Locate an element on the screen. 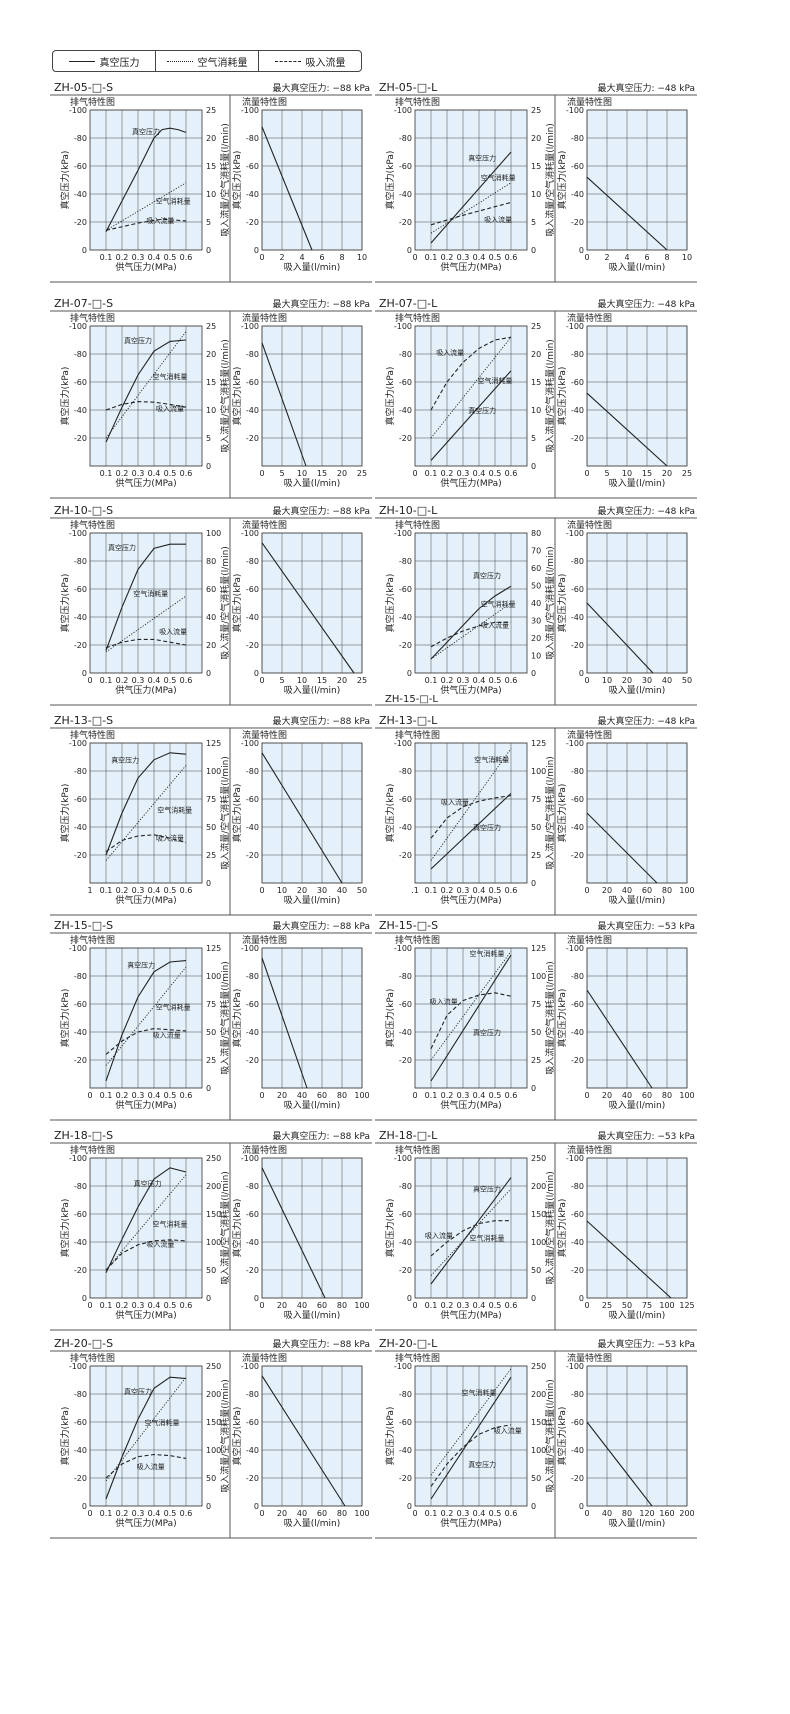  series-label: 吸入流量 is located at coordinates (498, 219).